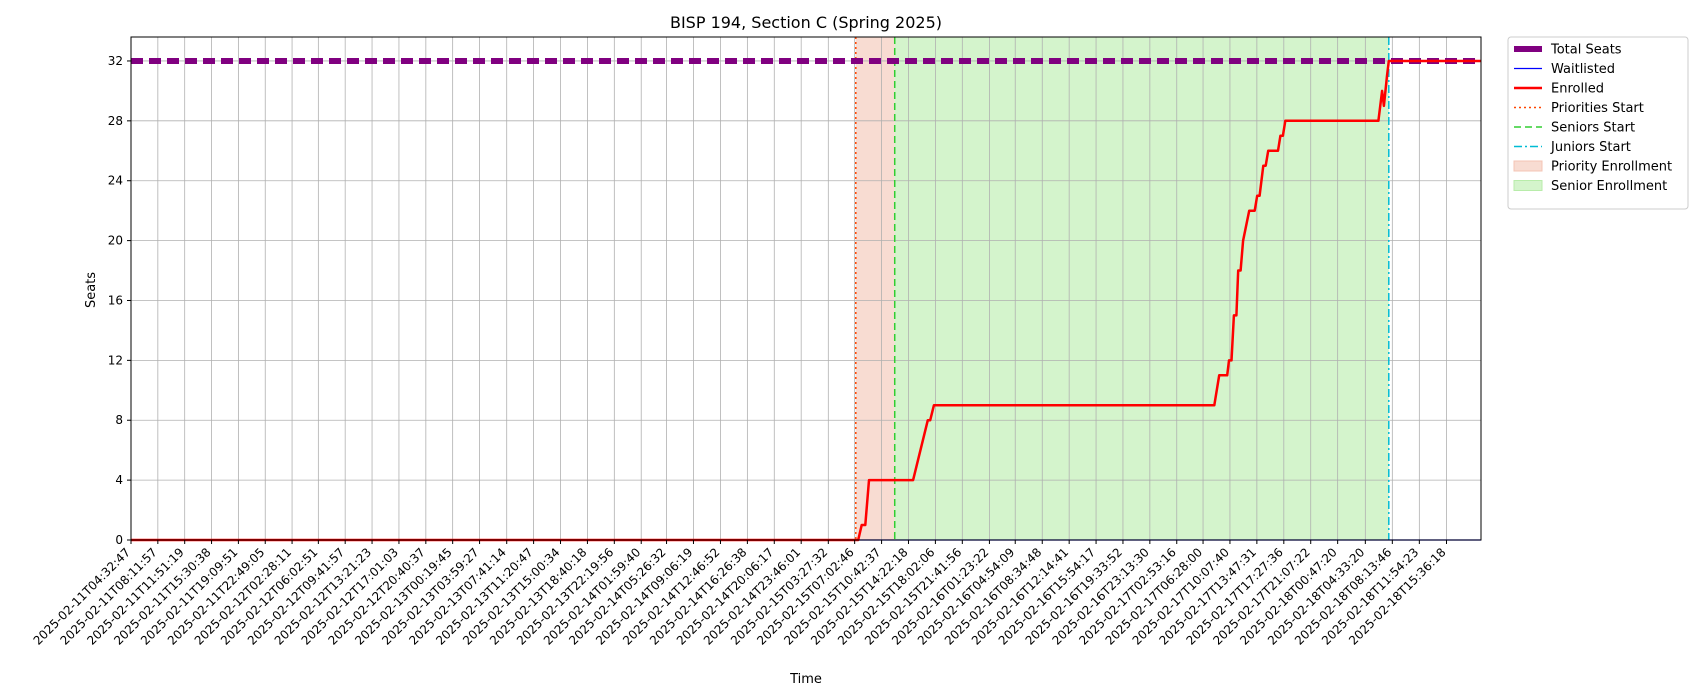 The height and width of the screenshot is (700, 1700). Describe the element at coordinates (875, 288) in the screenshot. I see `region-priority-enrollment` at that location.